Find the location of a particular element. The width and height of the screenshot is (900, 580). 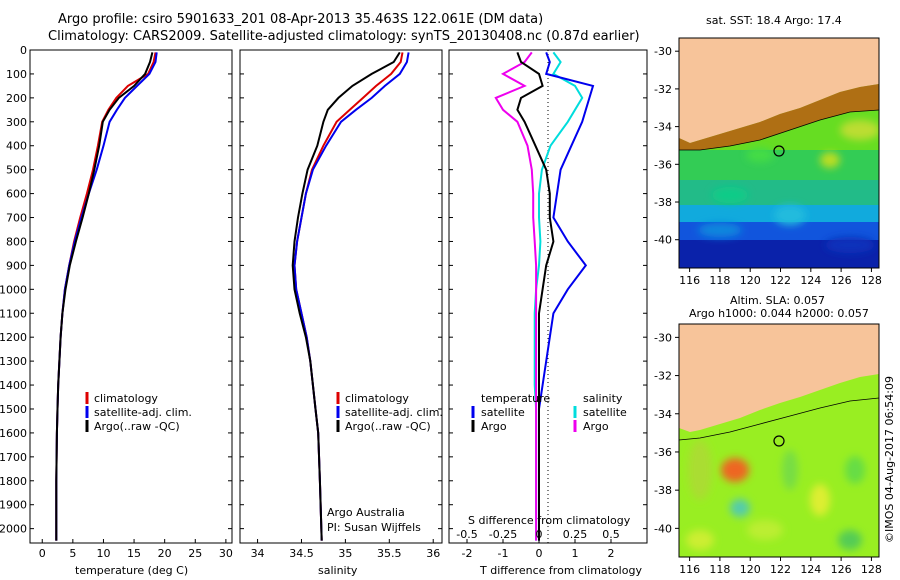

sla-lat-tick-label: -40 is located at coordinates (663, 528).